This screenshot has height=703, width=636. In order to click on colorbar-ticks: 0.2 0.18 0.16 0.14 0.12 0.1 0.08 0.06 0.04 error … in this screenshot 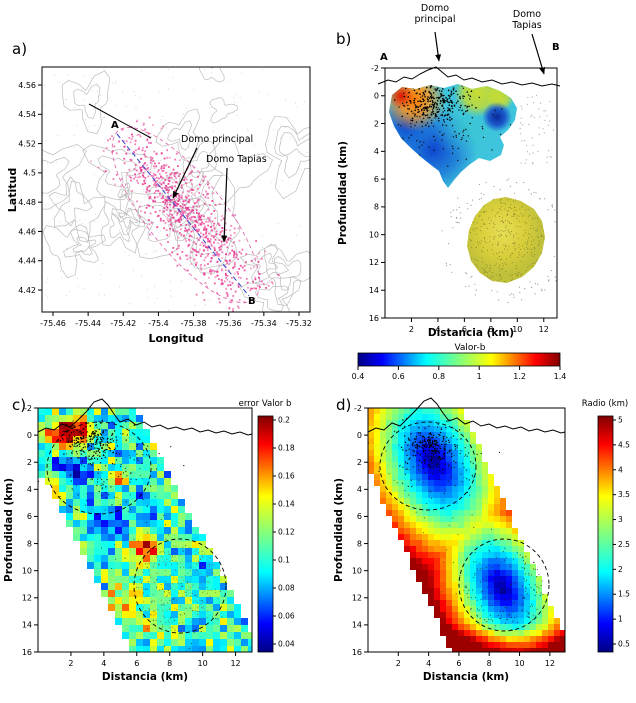, I will do `click(267, 524)`.